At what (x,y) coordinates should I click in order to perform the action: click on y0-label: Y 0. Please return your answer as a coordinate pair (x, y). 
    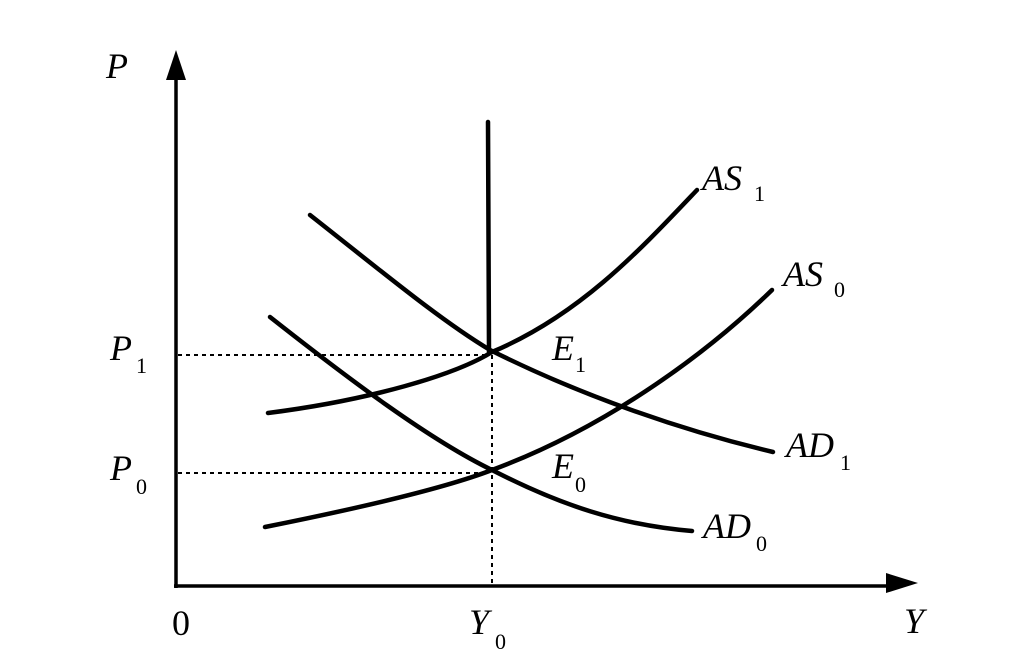
    Looking at the image, I should click on (487, 628).